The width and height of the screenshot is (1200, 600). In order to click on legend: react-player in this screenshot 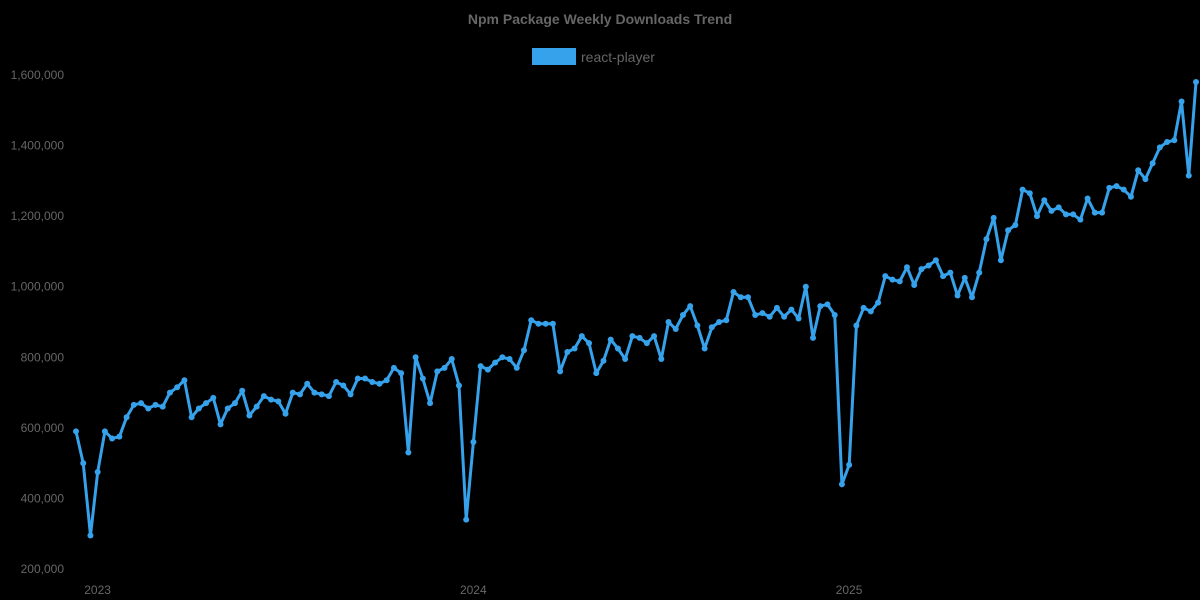, I will do `click(593, 56)`.